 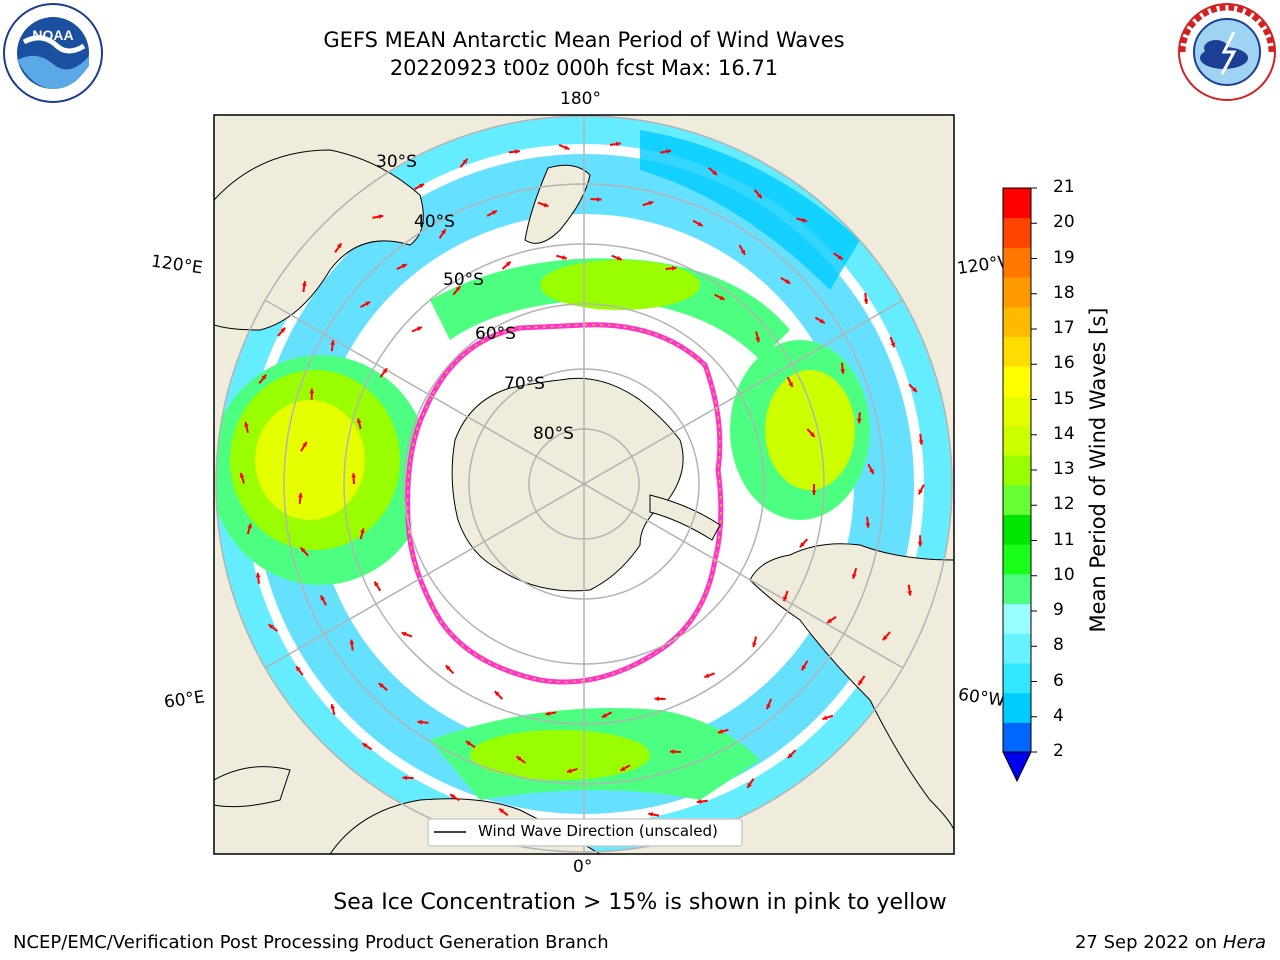 I want to click on antarctica, so click(x=567, y=484).